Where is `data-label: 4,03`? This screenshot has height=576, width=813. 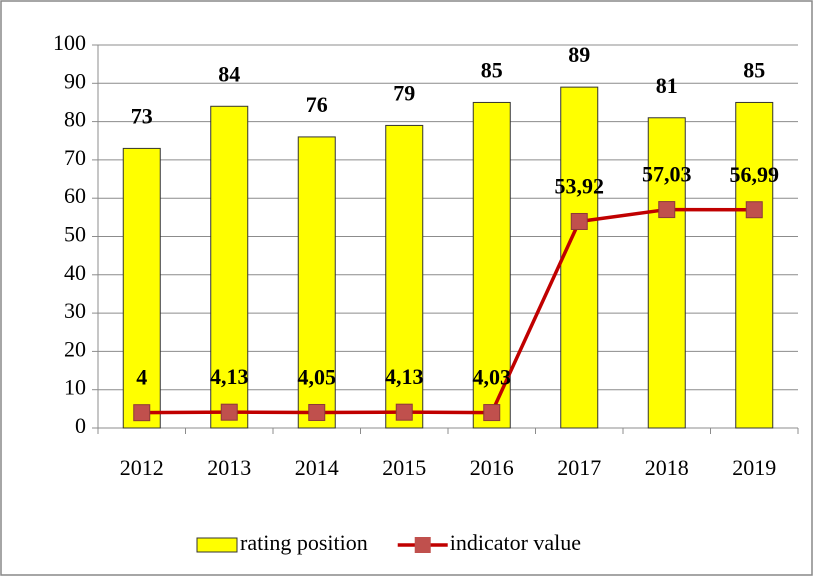
data-label: 4,03 is located at coordinates (492, 377).